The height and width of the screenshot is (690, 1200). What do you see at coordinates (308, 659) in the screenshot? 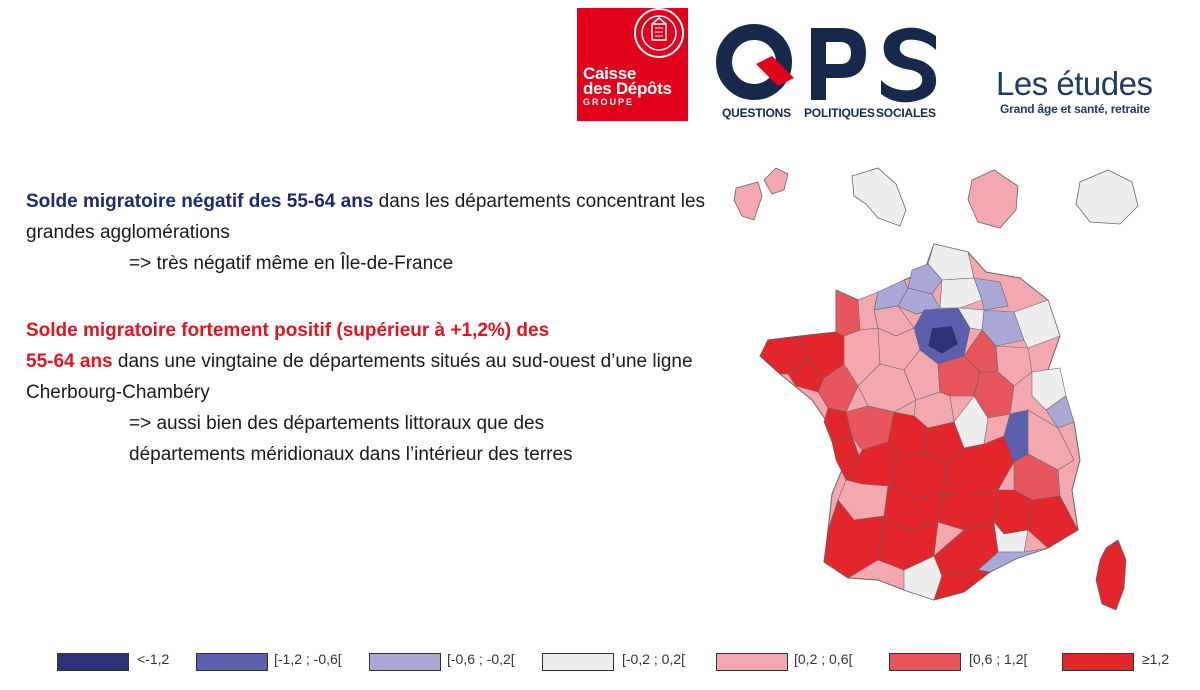
I see `legend-label-2: [-1,2 ; -0,6[` at bounding box center [308, 659].